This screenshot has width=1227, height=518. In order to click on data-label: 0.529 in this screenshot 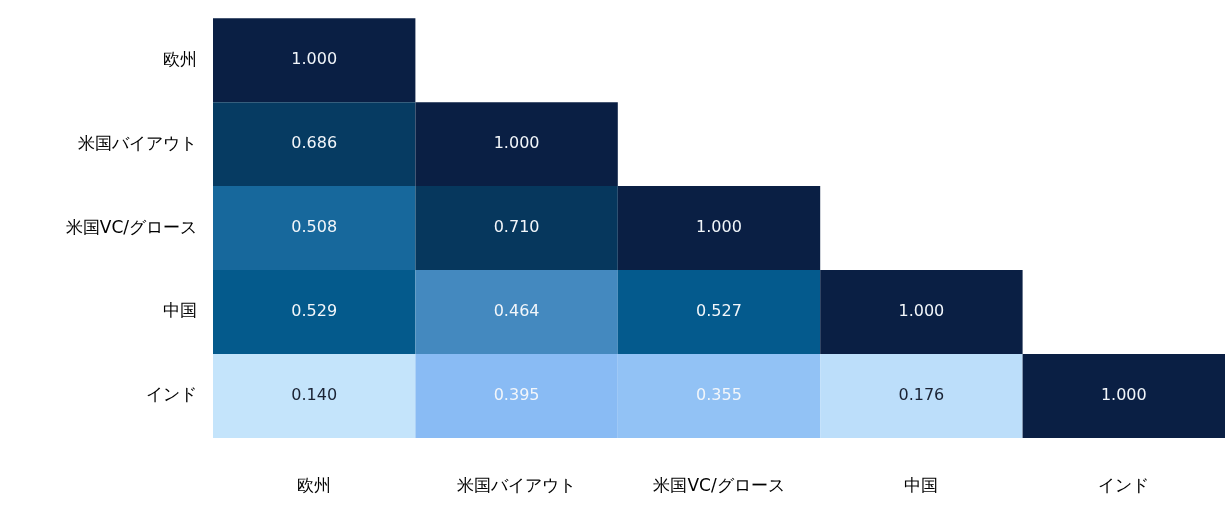, I will do `click(314, 311)`.